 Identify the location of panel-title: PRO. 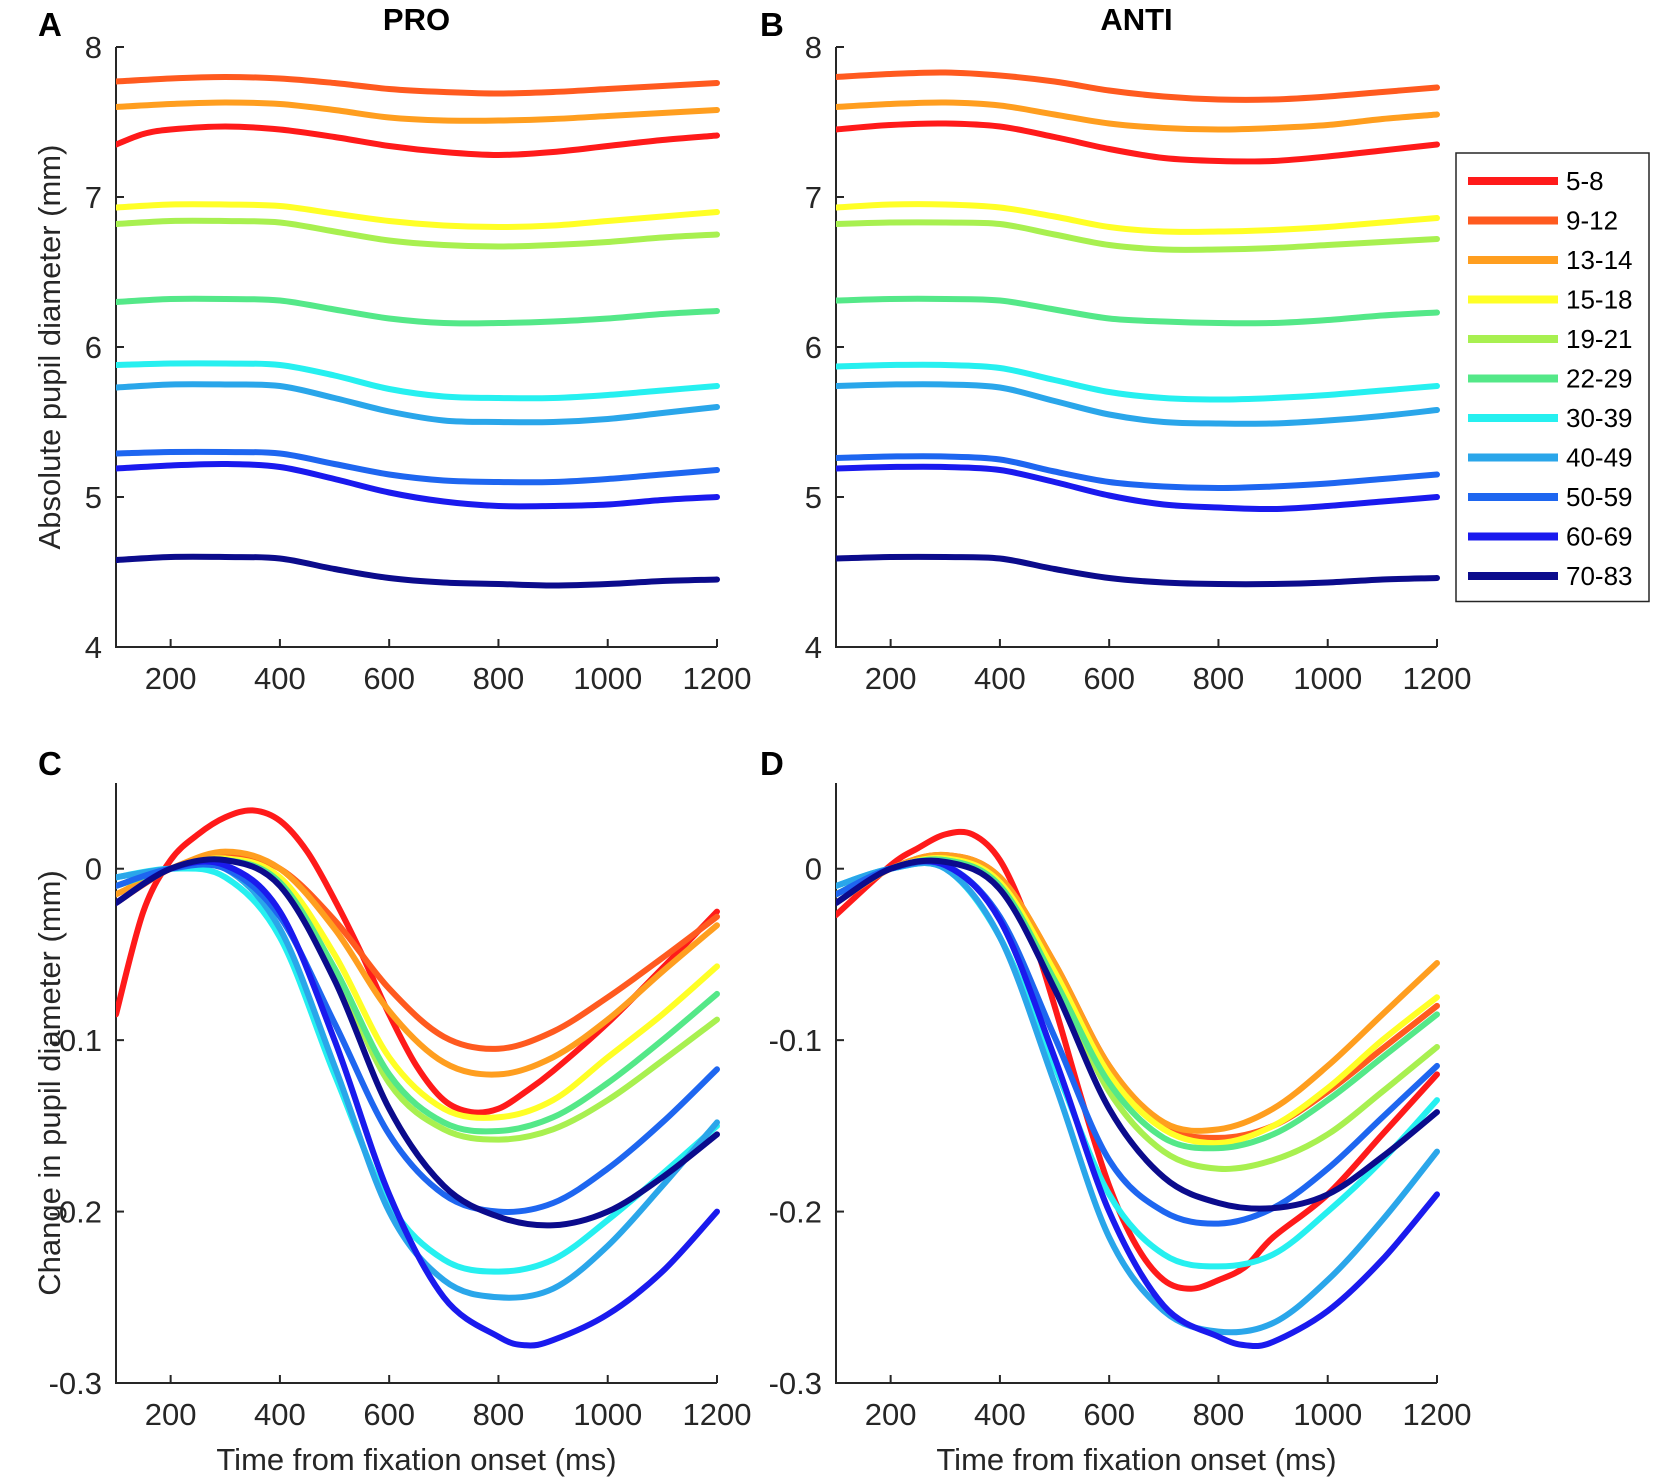
(416, 19).